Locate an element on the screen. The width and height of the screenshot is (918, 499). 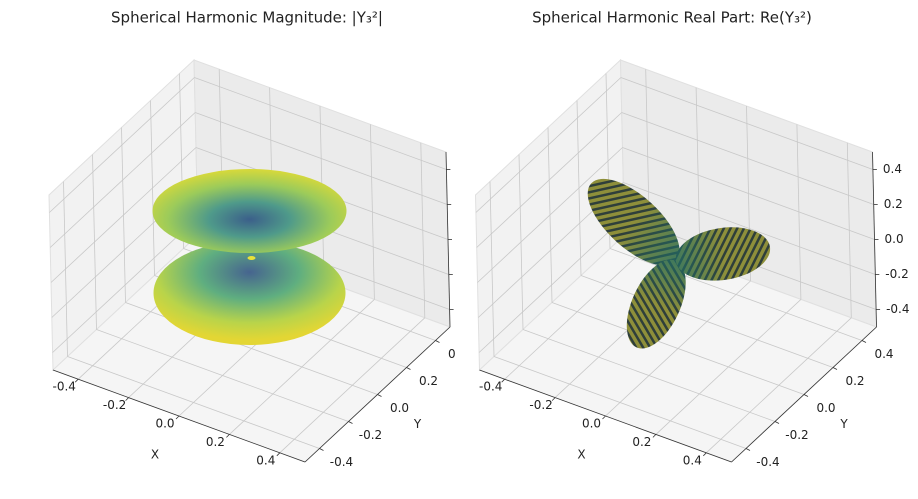
z-tick-label: -0.2 is located at coordinates (896, 274).